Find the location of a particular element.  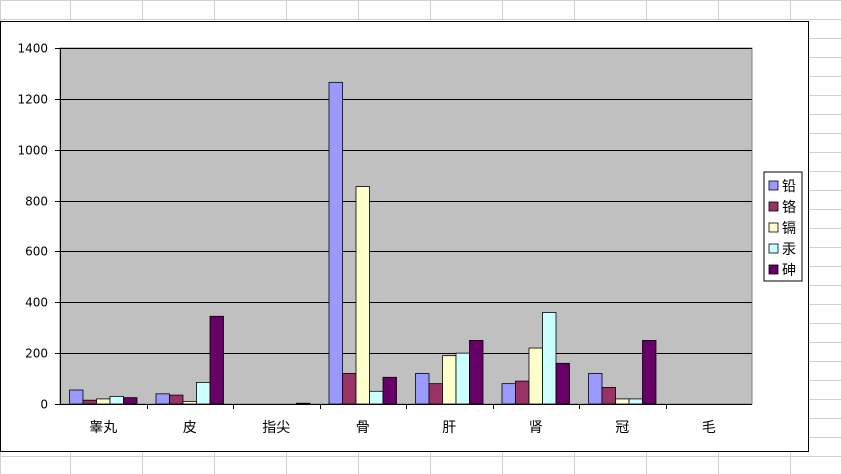

x-tick-label: 骨 is located at coordinates (363, 428).